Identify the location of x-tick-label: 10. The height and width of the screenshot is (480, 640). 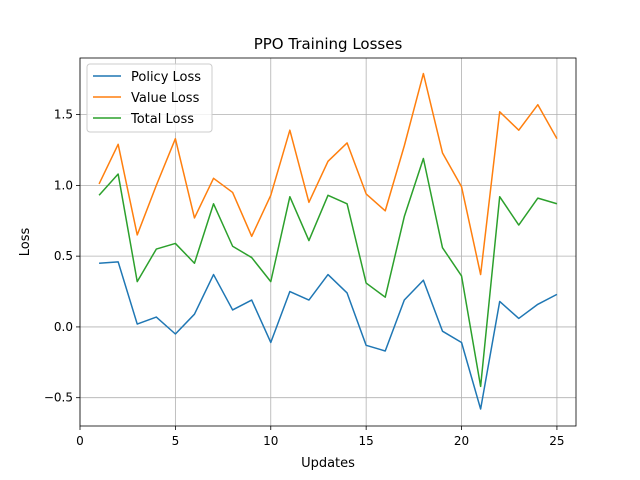
(270, 441).